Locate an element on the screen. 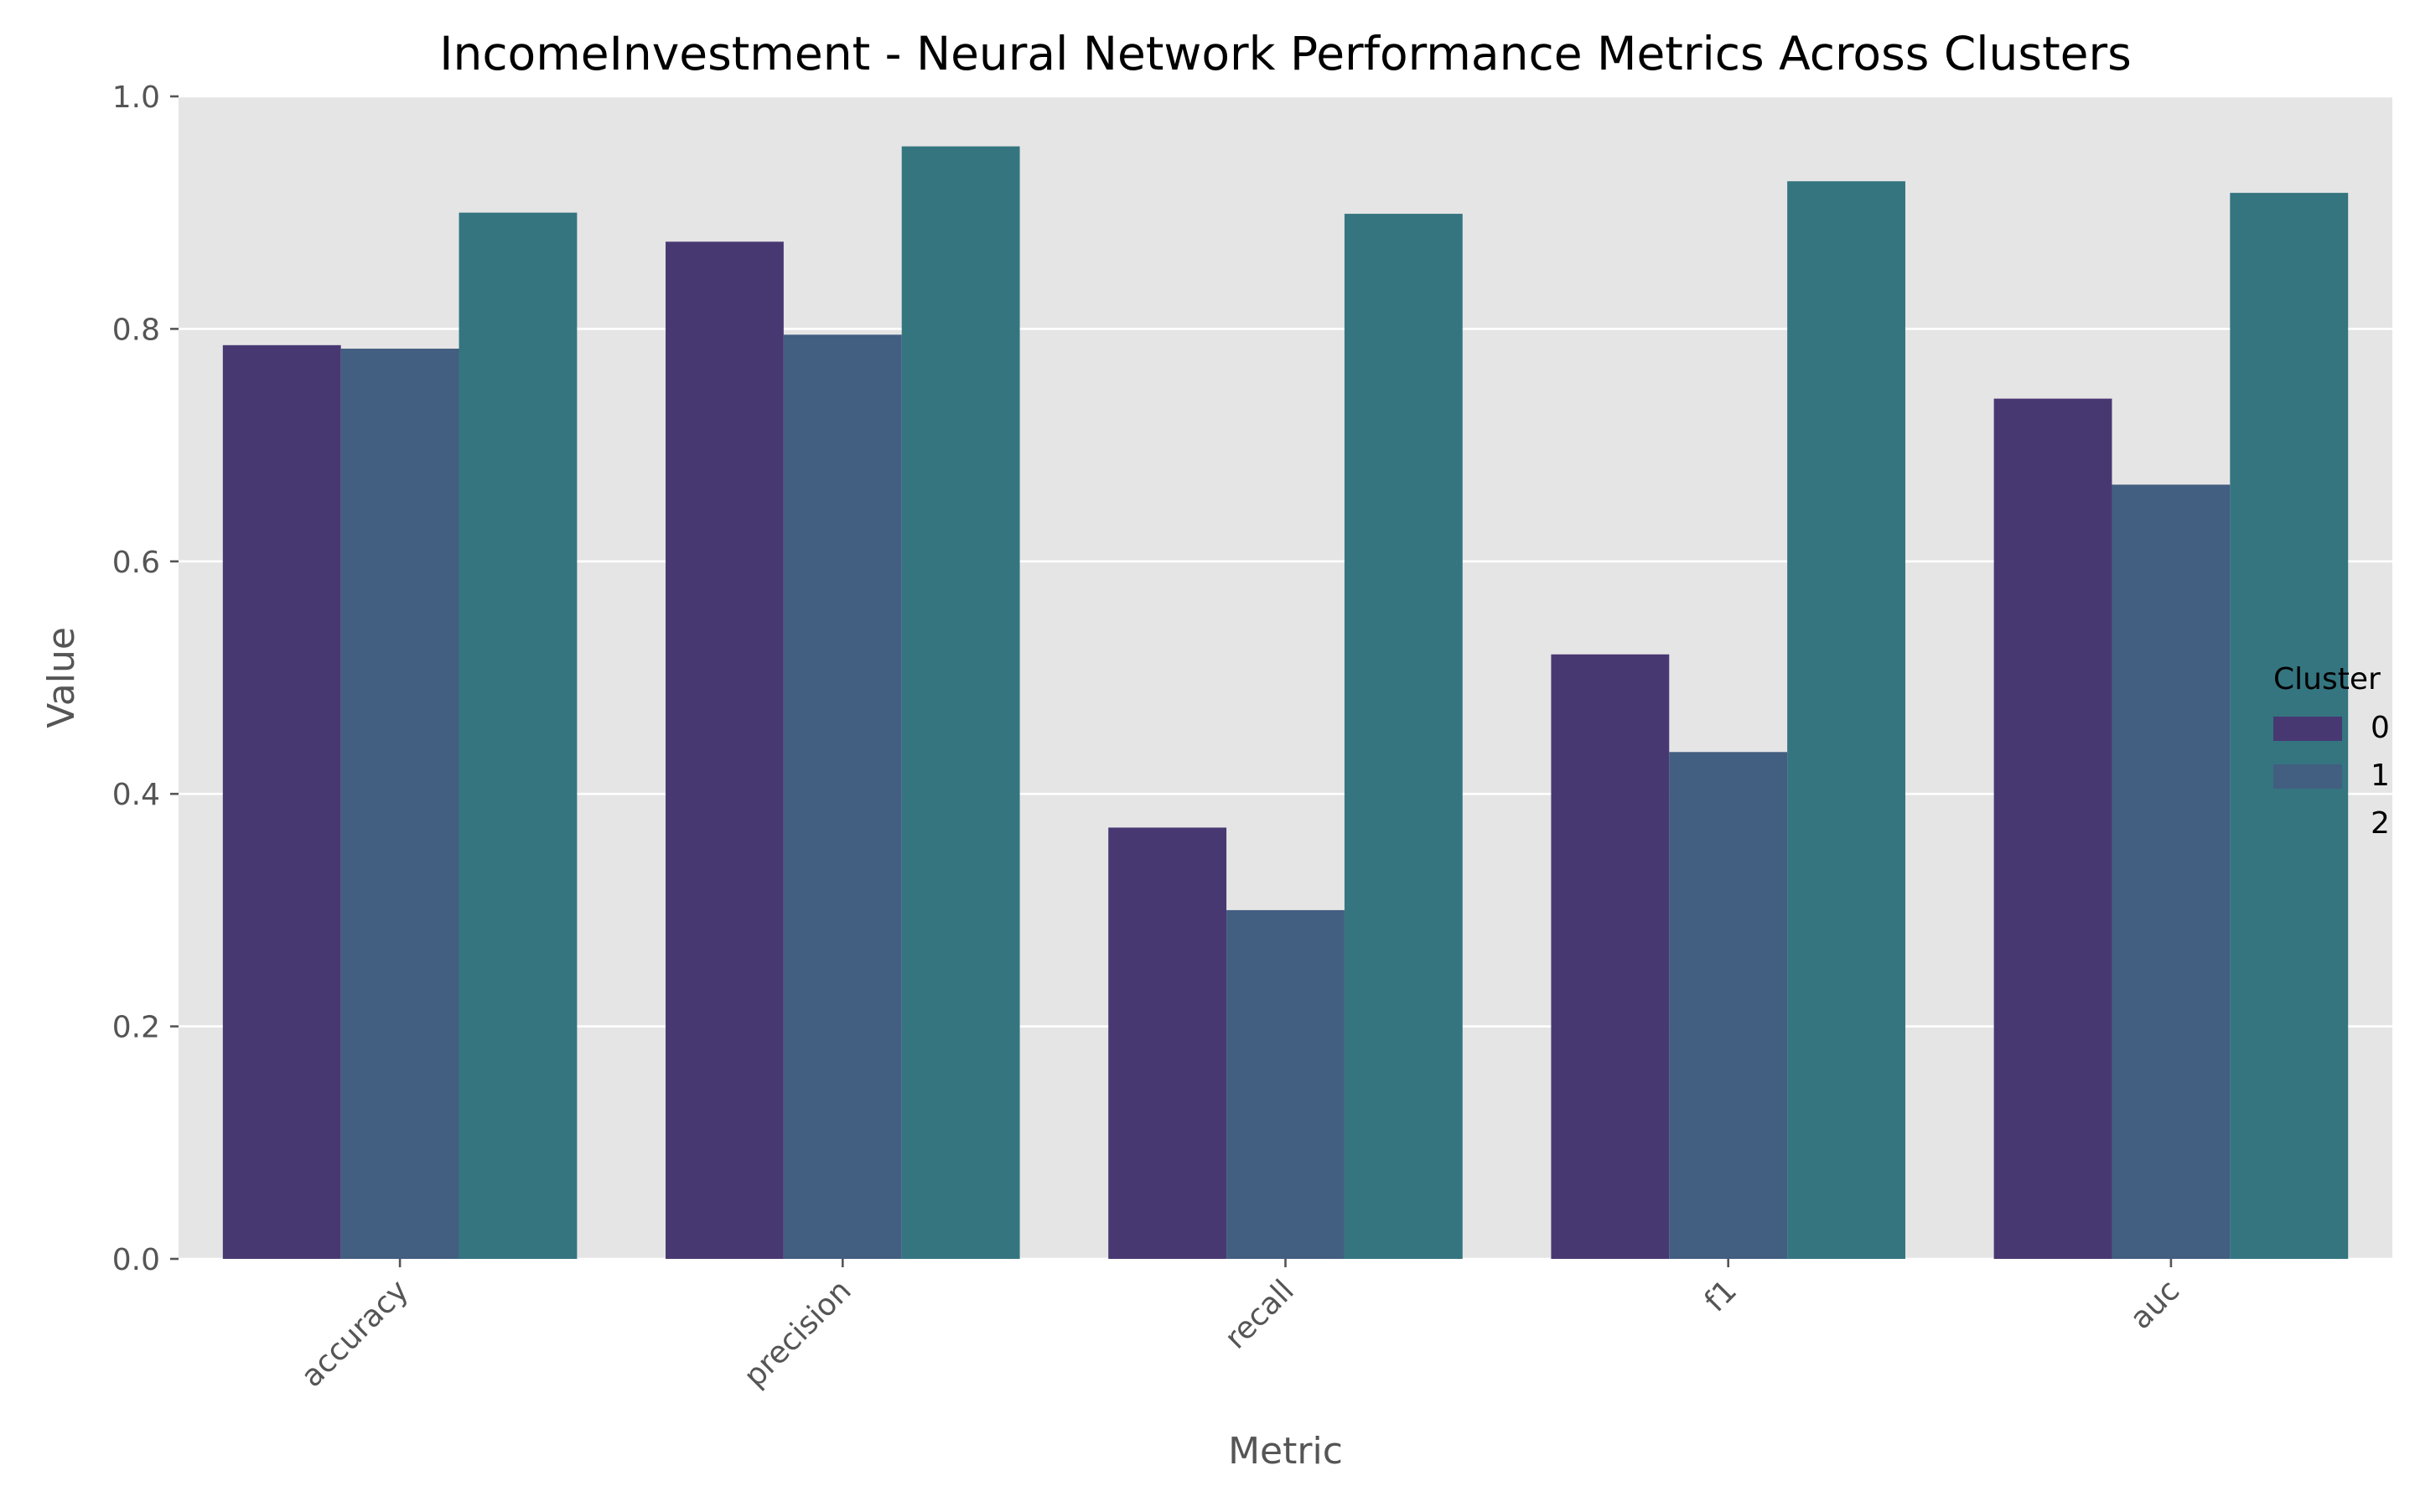 The image size is (2415, 1512). x-tick-label: accuracy is located at coordinates (356, 1333).